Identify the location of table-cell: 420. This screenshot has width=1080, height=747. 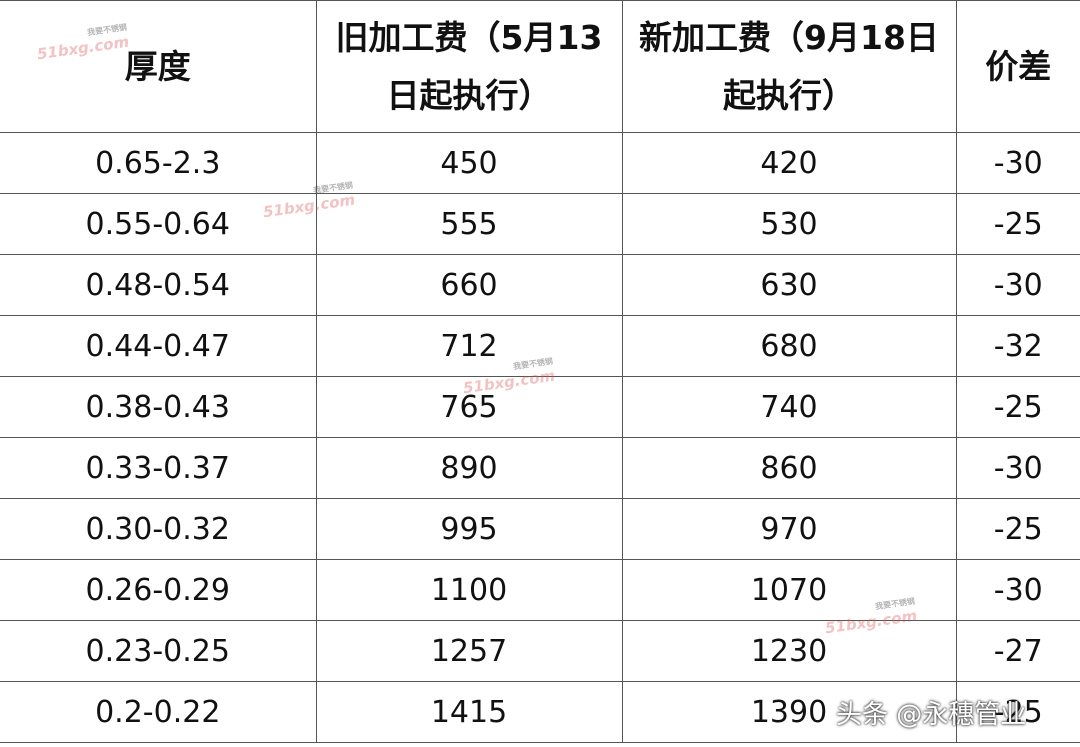
(789, 163).